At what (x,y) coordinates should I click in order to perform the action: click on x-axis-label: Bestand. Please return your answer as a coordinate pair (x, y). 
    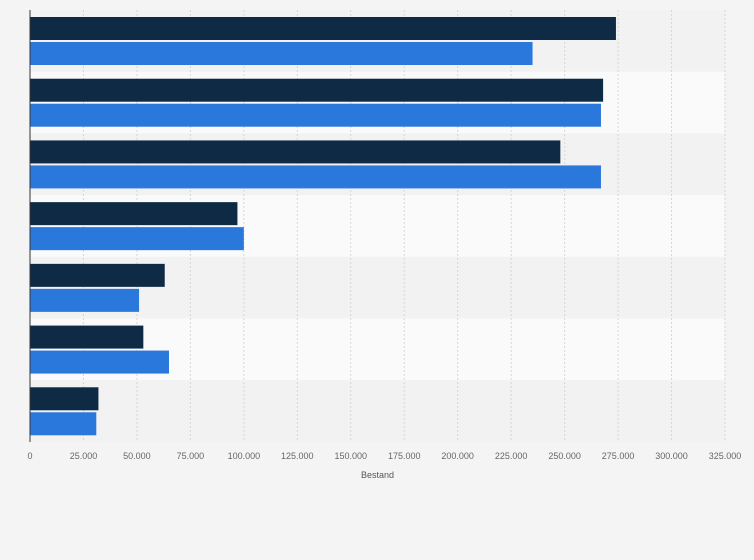
    Looking at the image, I should click on (377, 475).